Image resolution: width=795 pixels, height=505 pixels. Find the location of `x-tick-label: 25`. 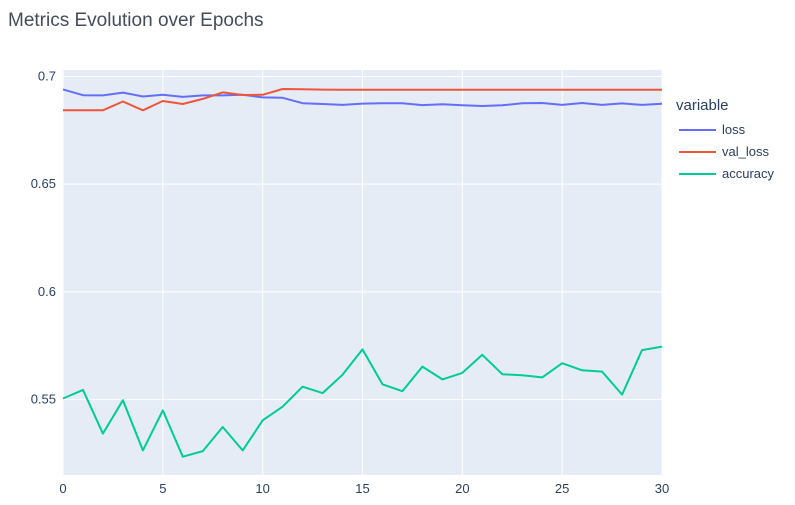

x-tick-label: 25 is located at coordinates (562, 488).